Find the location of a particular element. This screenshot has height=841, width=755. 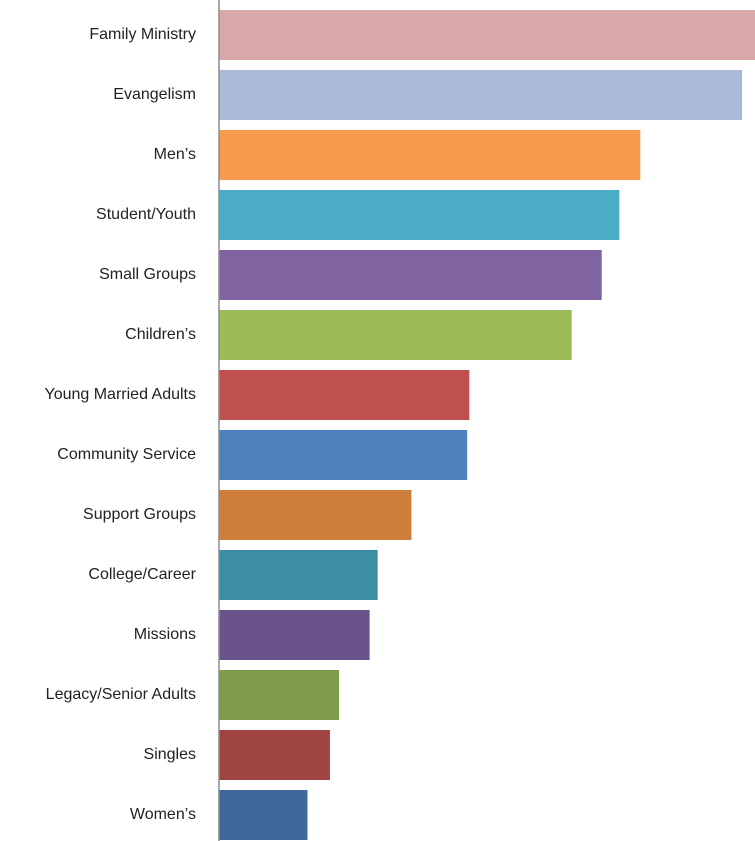

category-label: Missions is located at coordinates (165, 634).